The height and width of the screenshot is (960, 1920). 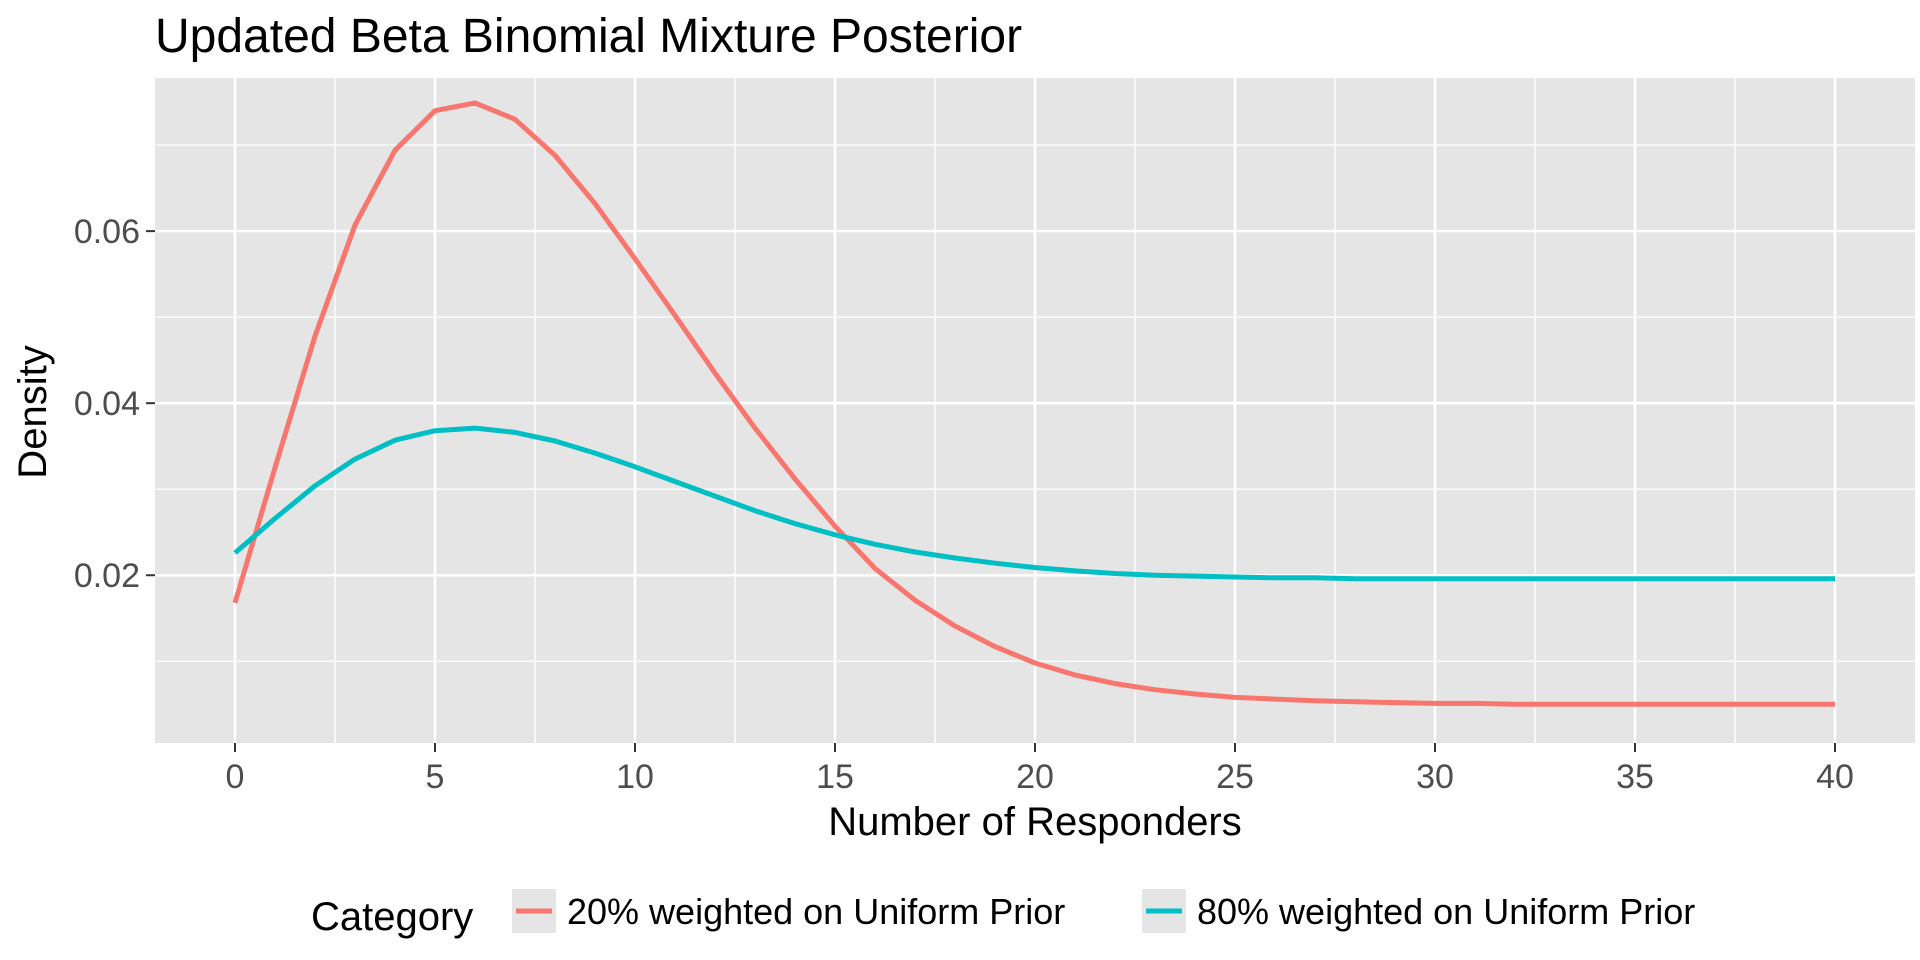 What do you see at coordinates (816, 911) in the screenshot?
I see `legend-label: 20% weighted on Uniform Prior` at bounding box center [816, 911].